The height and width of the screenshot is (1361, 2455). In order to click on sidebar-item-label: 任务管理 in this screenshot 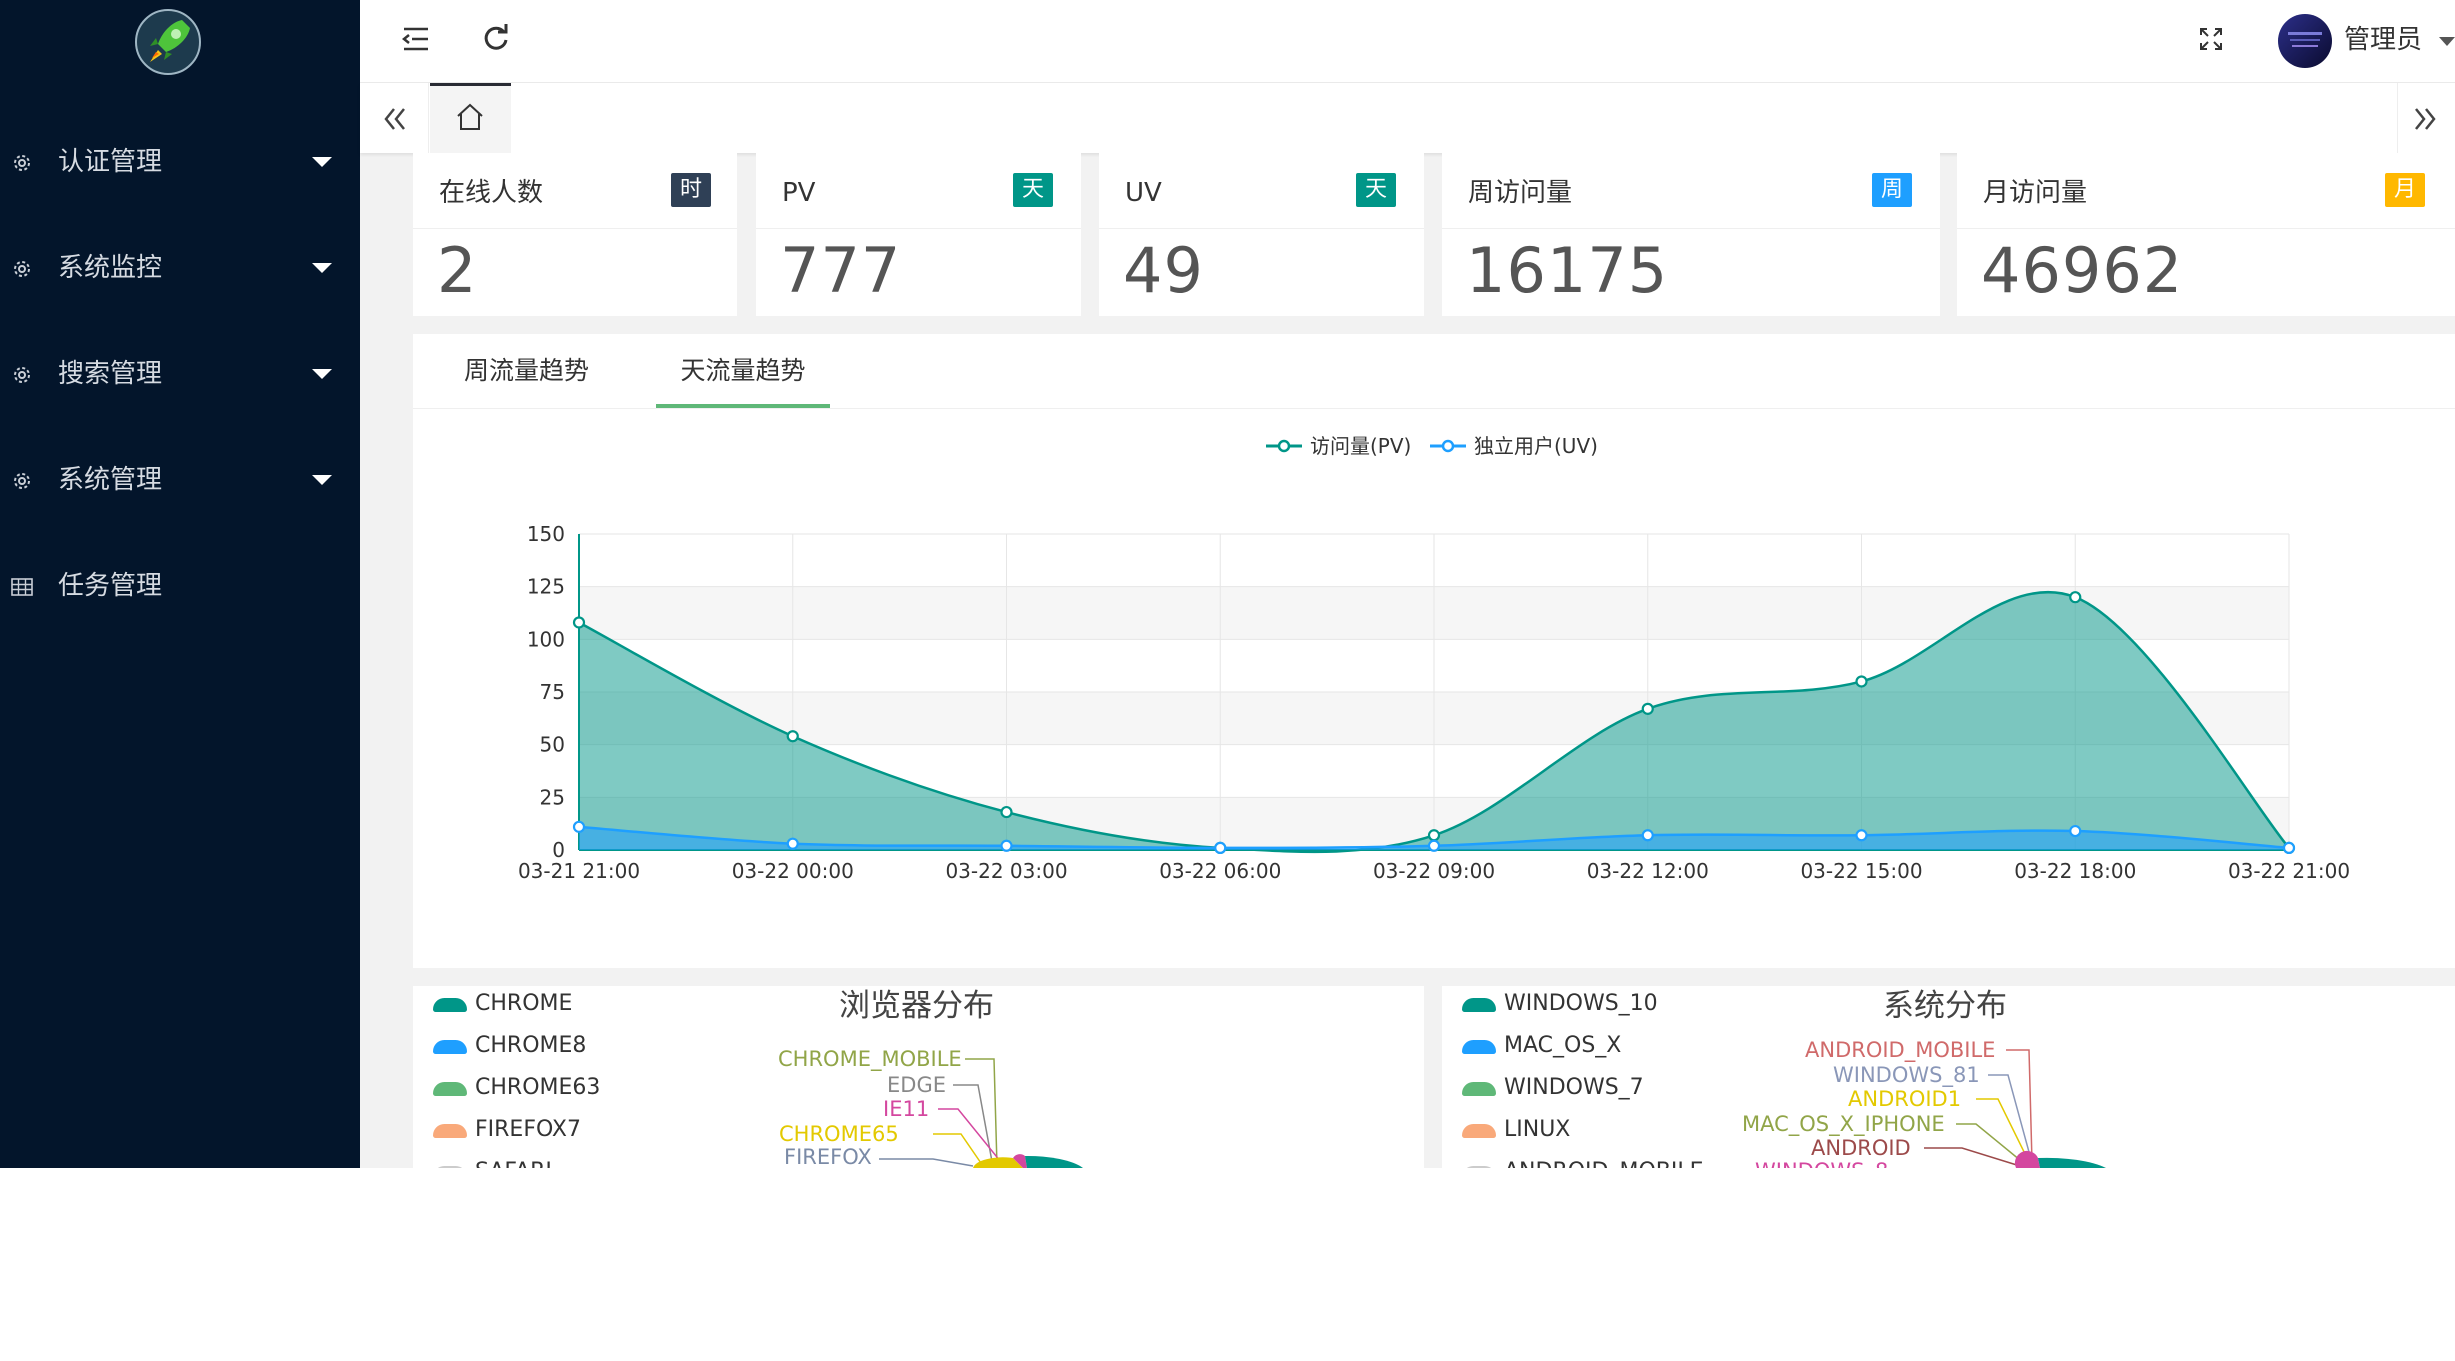, I will do `click(110, 586)`.